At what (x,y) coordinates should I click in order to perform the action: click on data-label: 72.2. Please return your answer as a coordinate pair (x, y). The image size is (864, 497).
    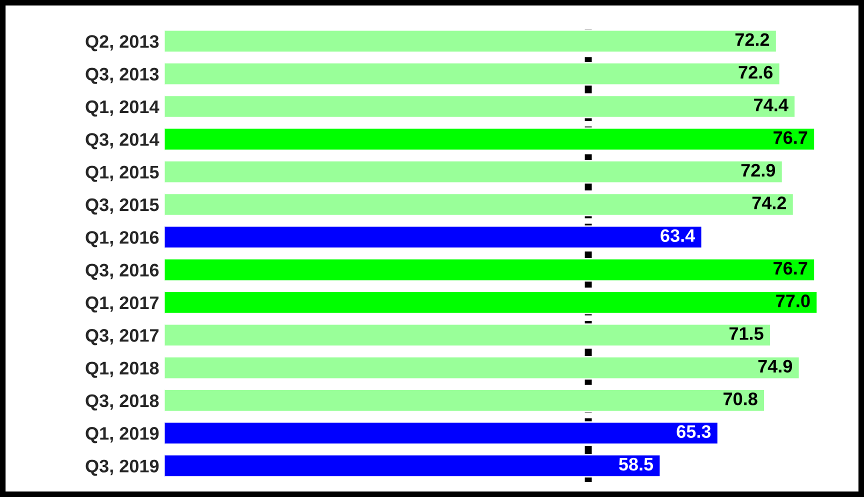
    Looking at the image, I should click on (752, 39).